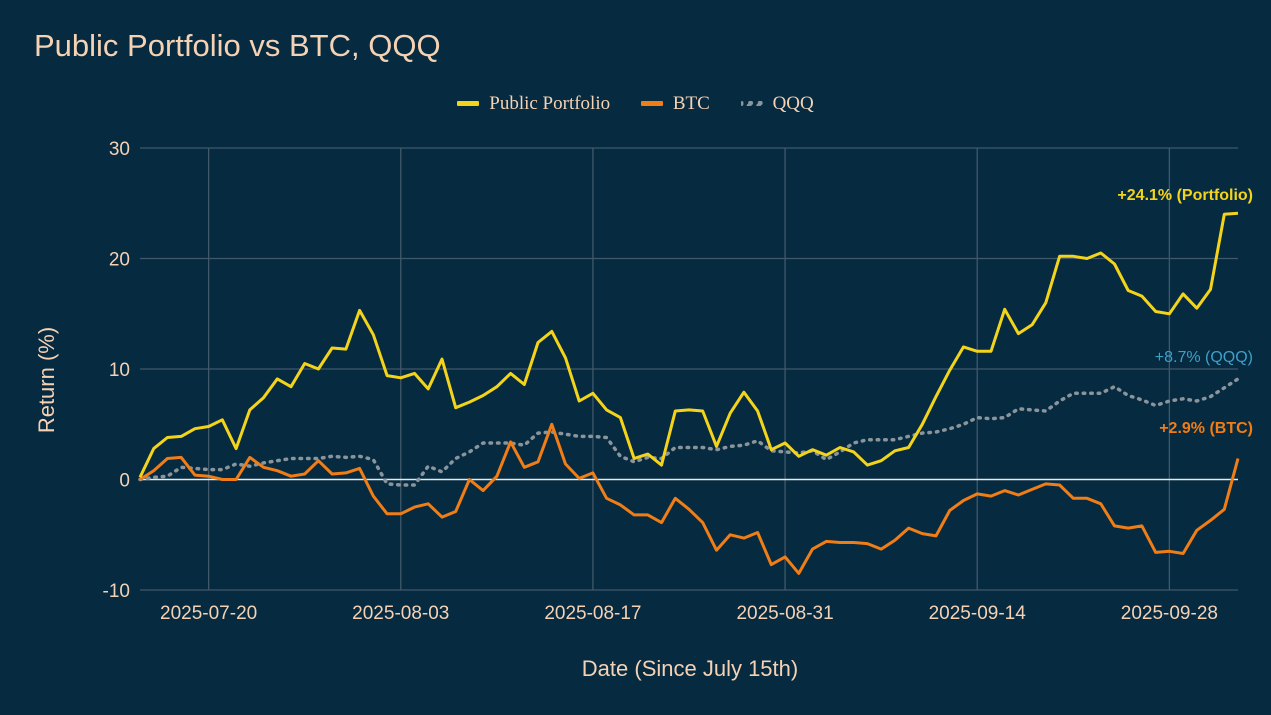  I want to click on legend-swatch-portfolio, so click(468, 103).